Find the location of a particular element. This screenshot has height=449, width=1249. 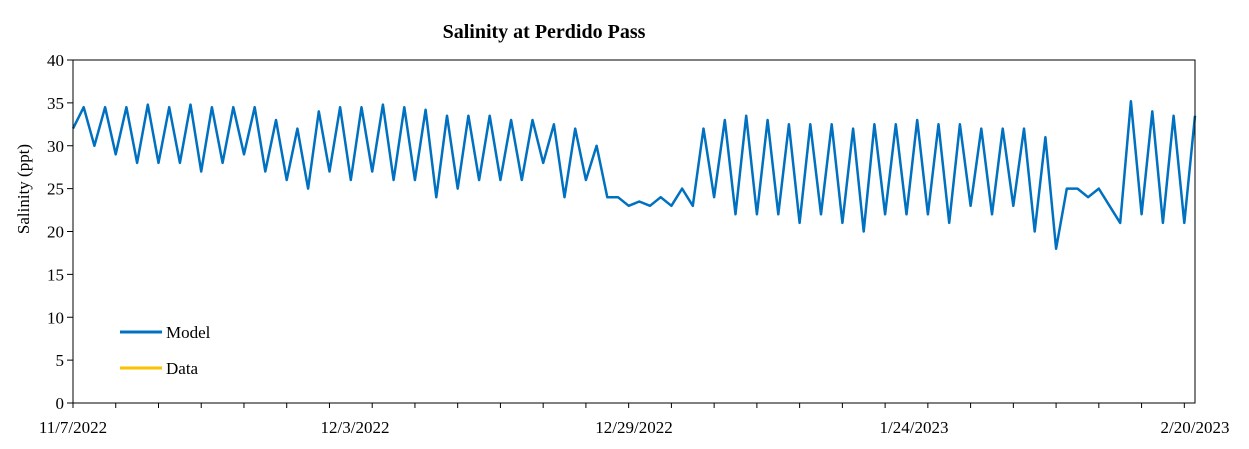

x-tick-label: 11/7/2022 is located at coordinates (73, 427).